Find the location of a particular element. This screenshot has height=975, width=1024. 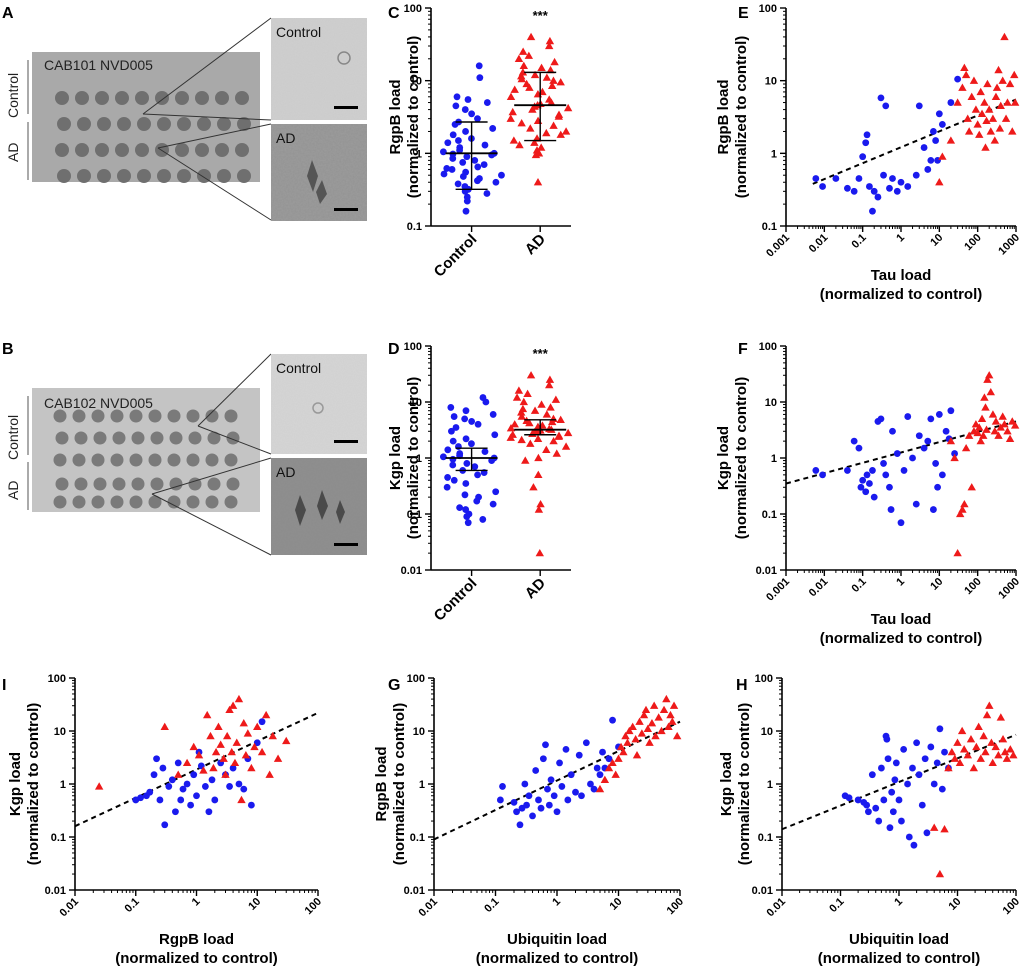

y-tick-label: 0.01 is located at coordinates (411, 571).